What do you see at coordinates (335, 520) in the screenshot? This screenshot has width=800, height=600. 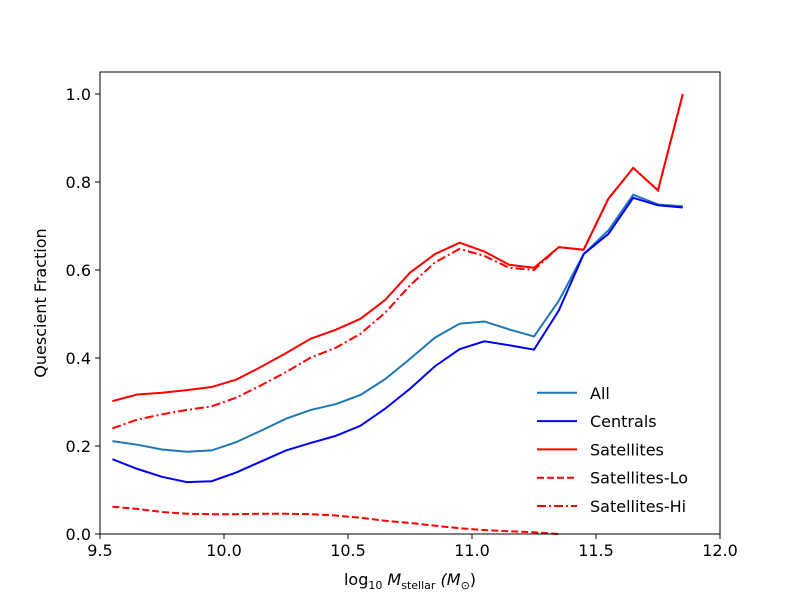 I see `series-line` at bounding box center [335, 520].